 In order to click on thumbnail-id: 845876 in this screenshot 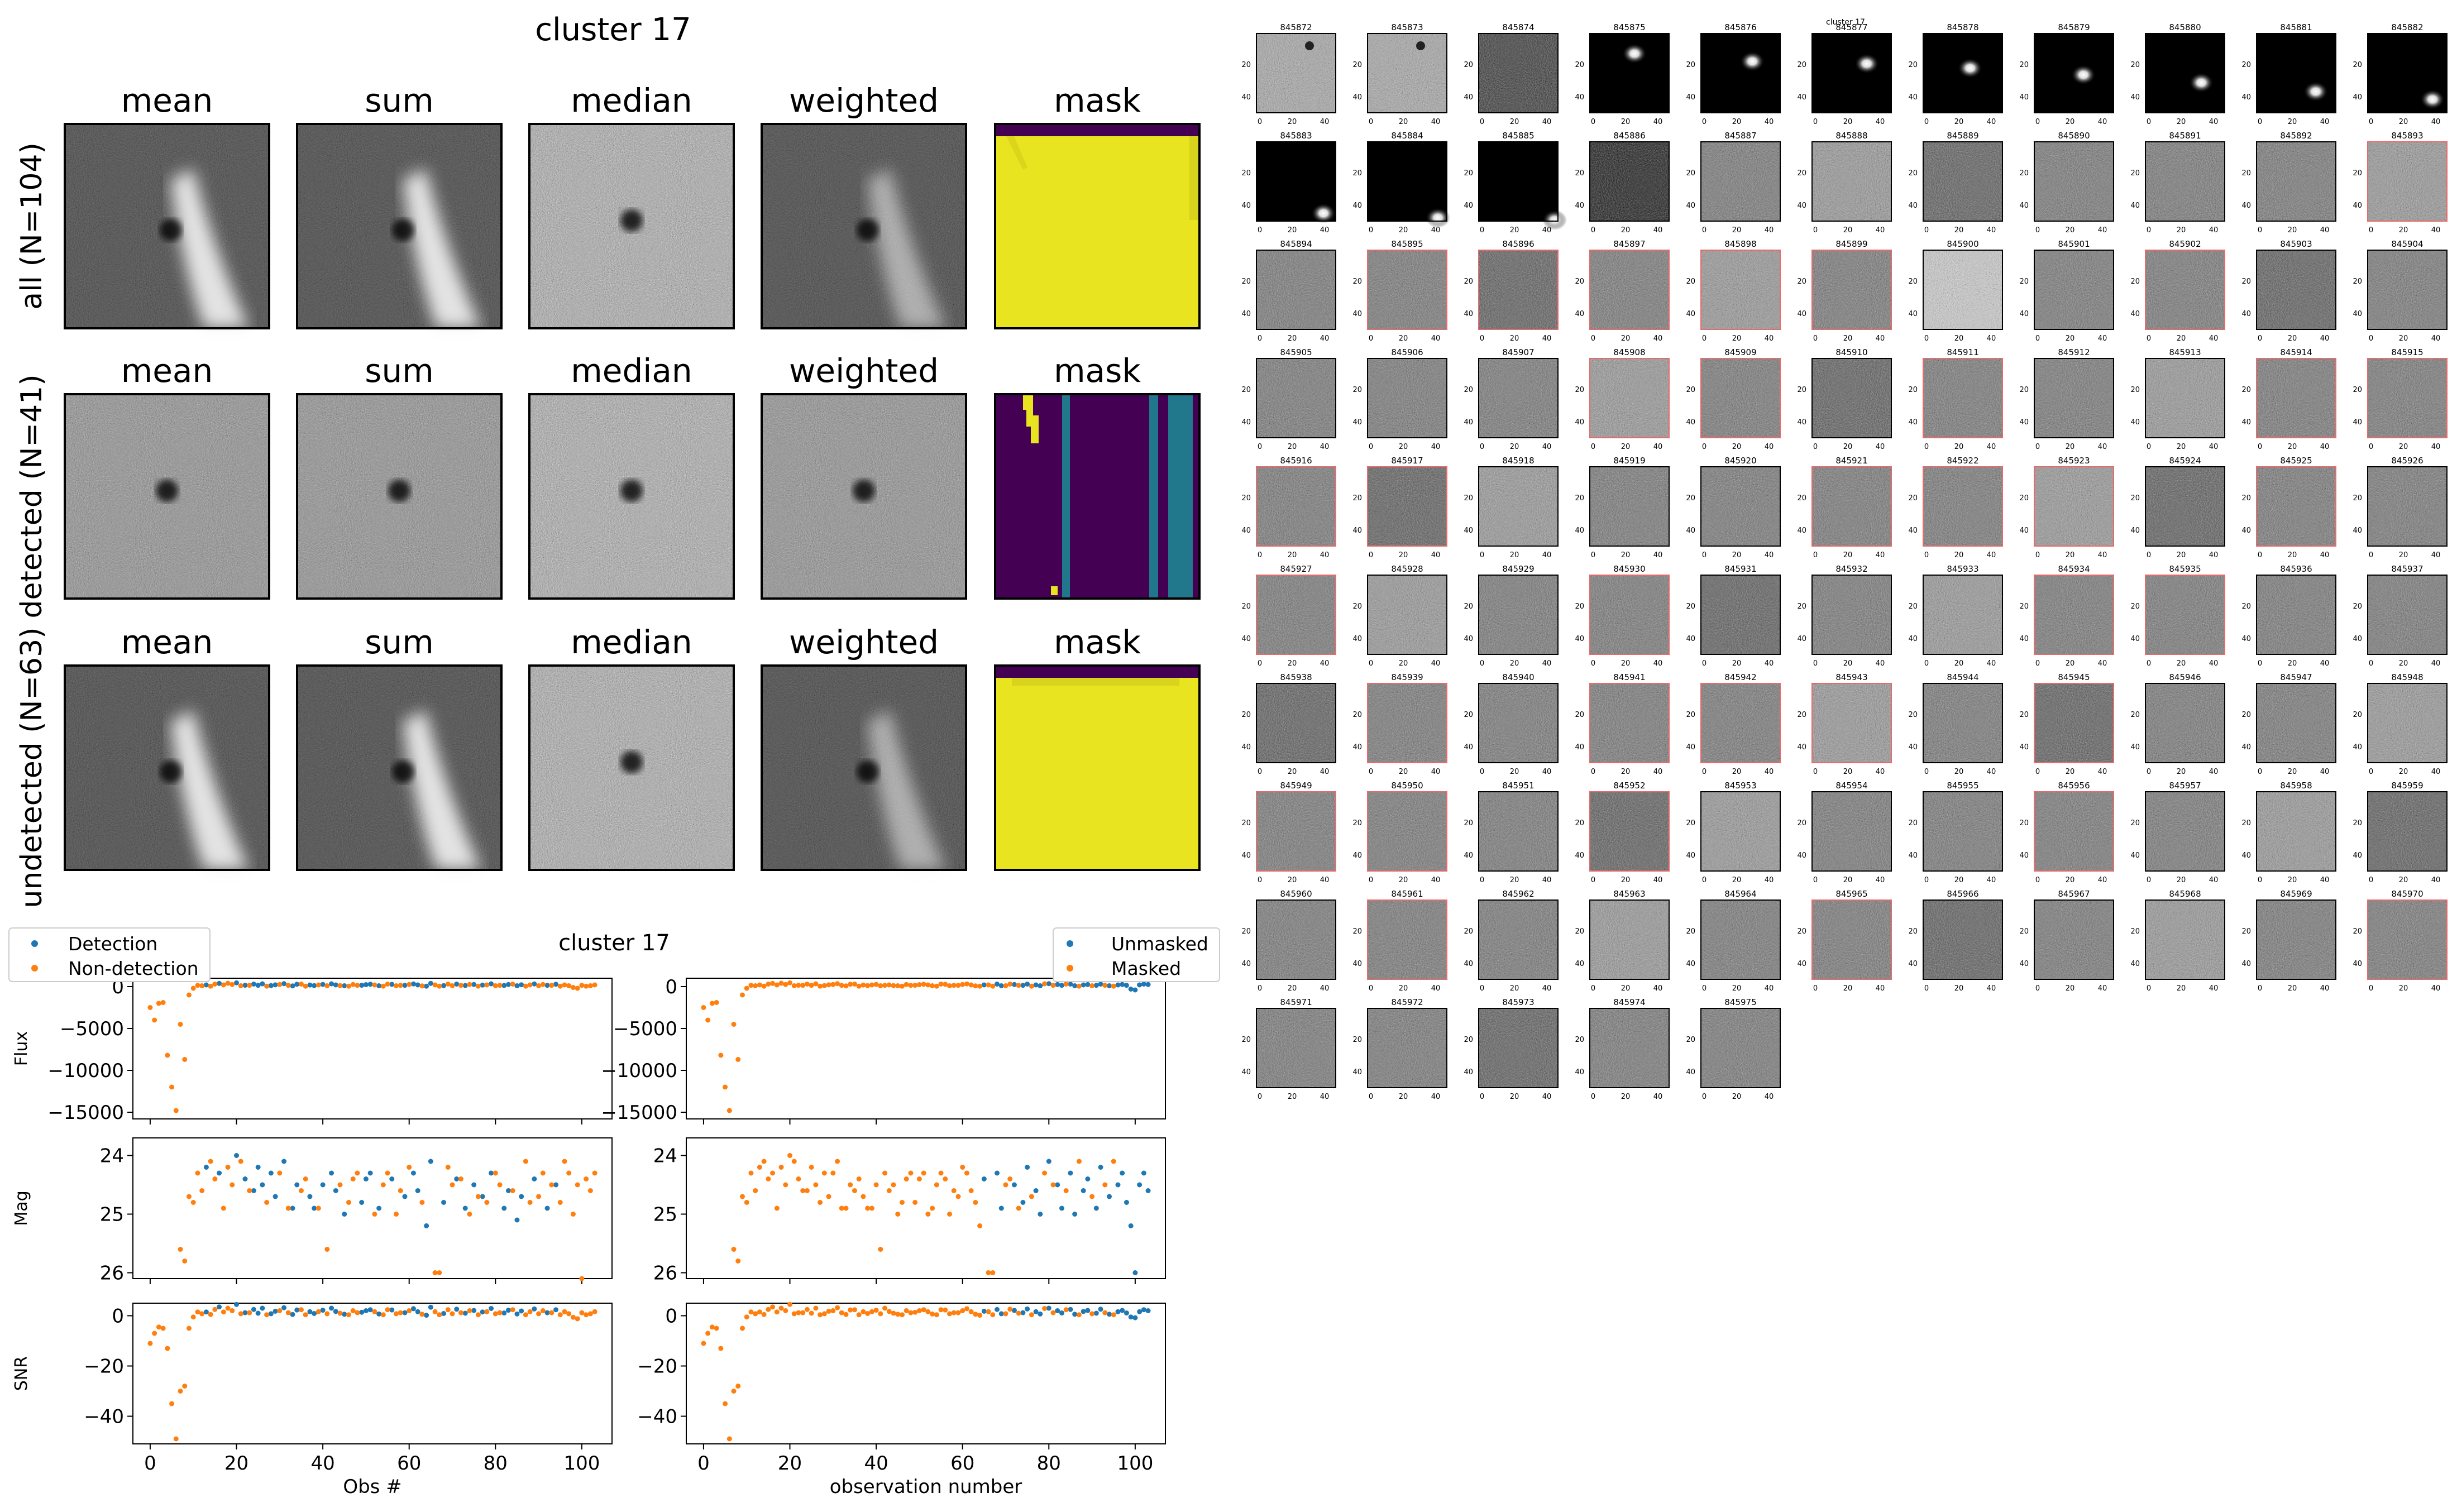, I will do `click(1740, 27)`.